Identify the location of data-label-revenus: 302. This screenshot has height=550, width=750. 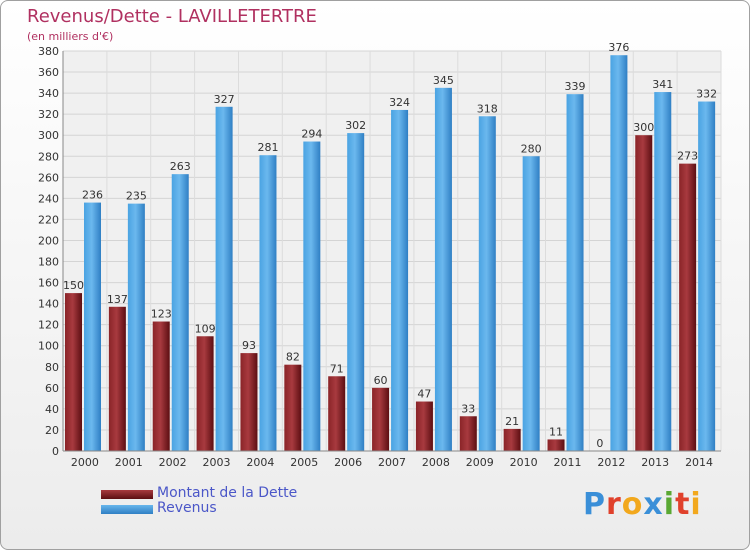
(355, 125).